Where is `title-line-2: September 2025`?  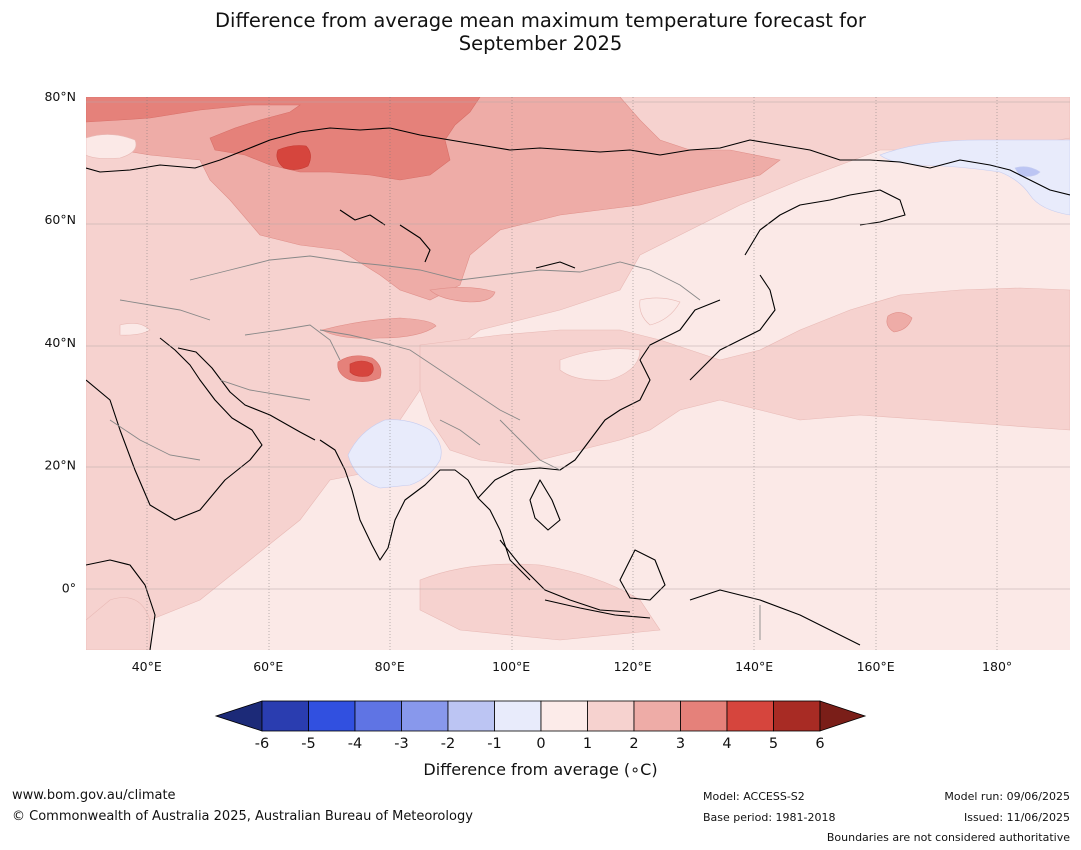 title-line-2: September 2025 is located at coordinates (540, 43).